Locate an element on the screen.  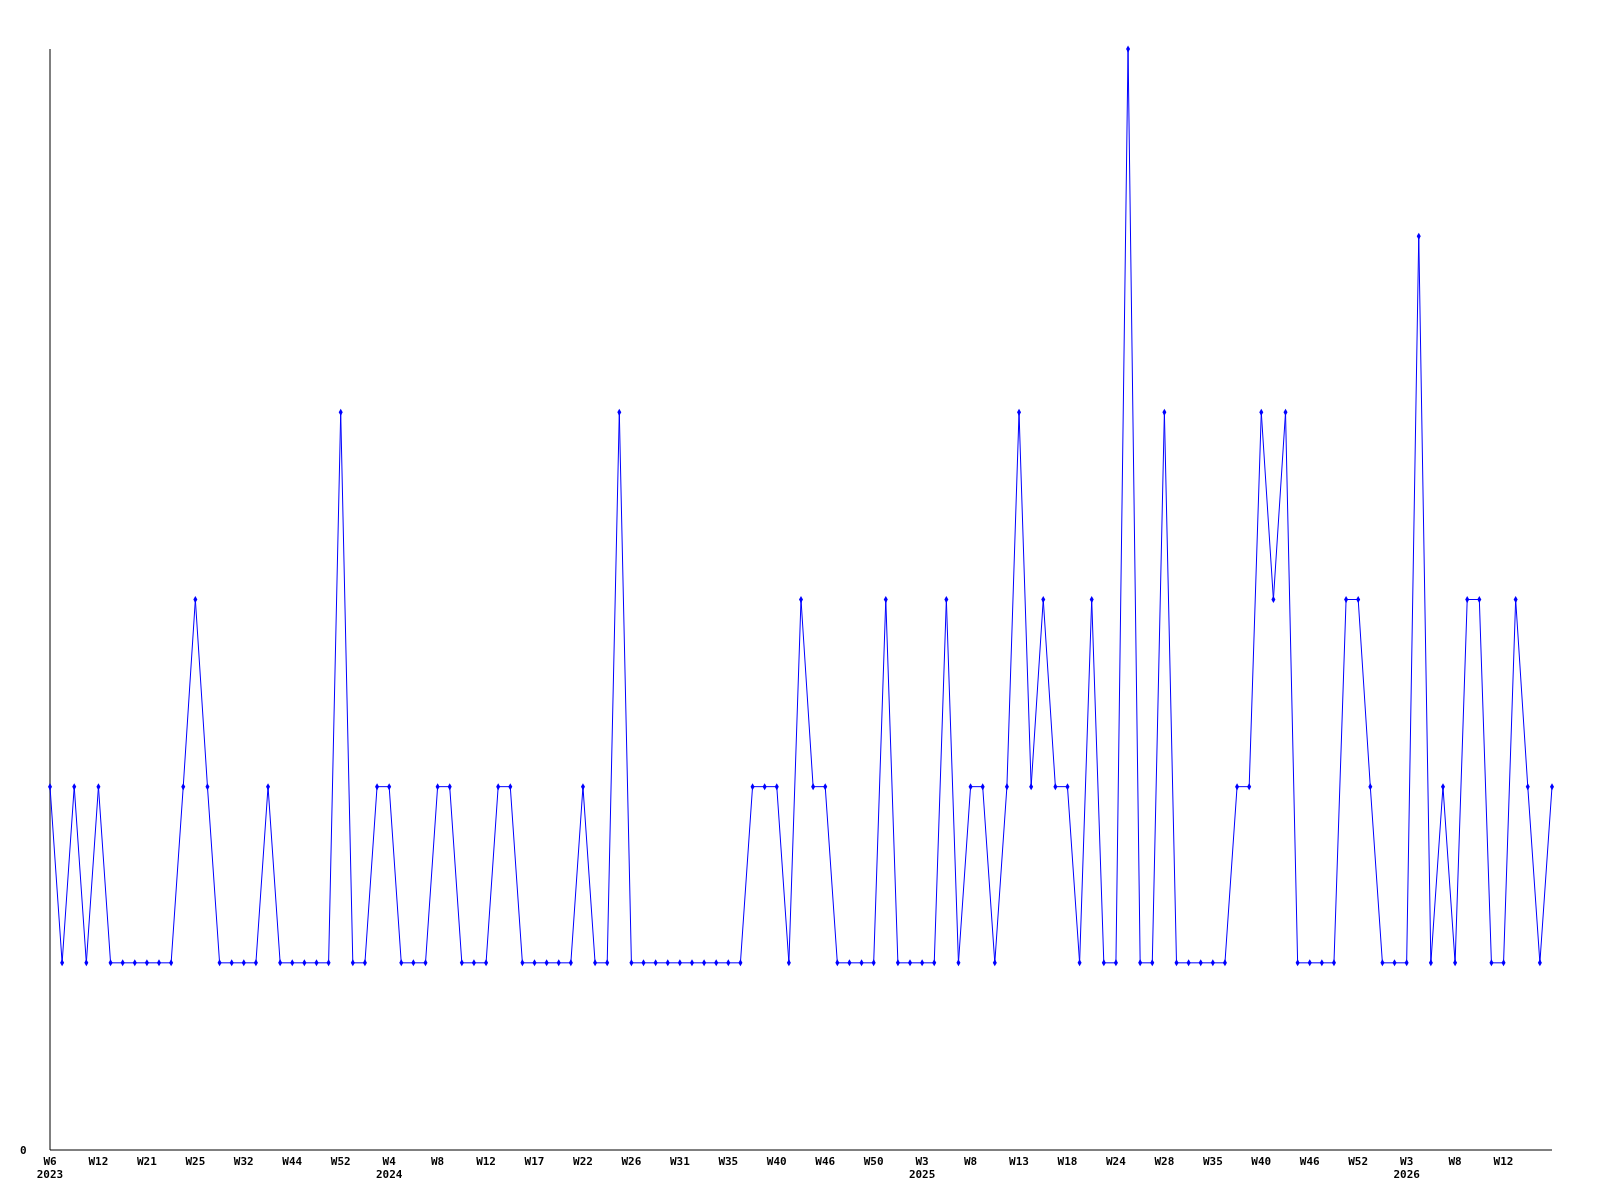
x-tick-label: W6 2023 is located at coordinates (50, 1168).